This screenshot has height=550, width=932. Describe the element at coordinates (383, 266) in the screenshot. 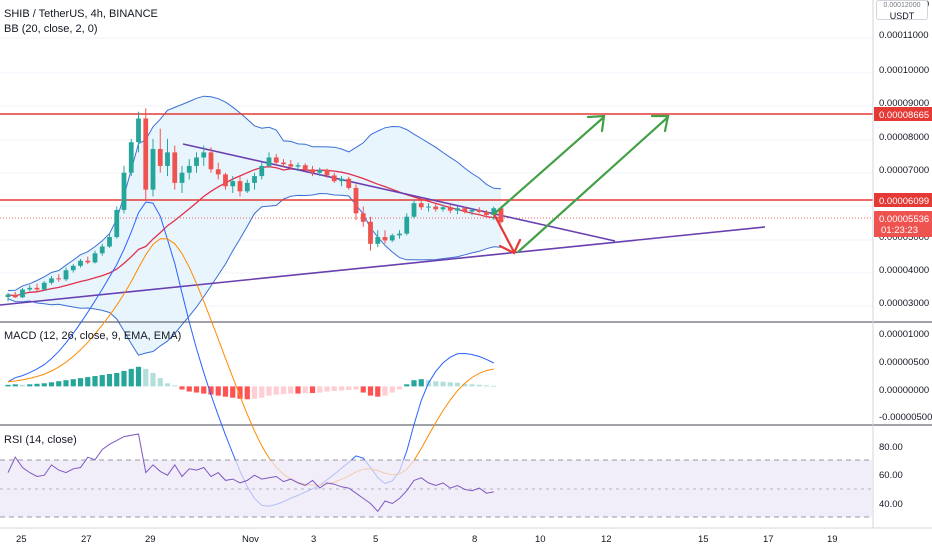

I see `ascending-trendline` at that location.